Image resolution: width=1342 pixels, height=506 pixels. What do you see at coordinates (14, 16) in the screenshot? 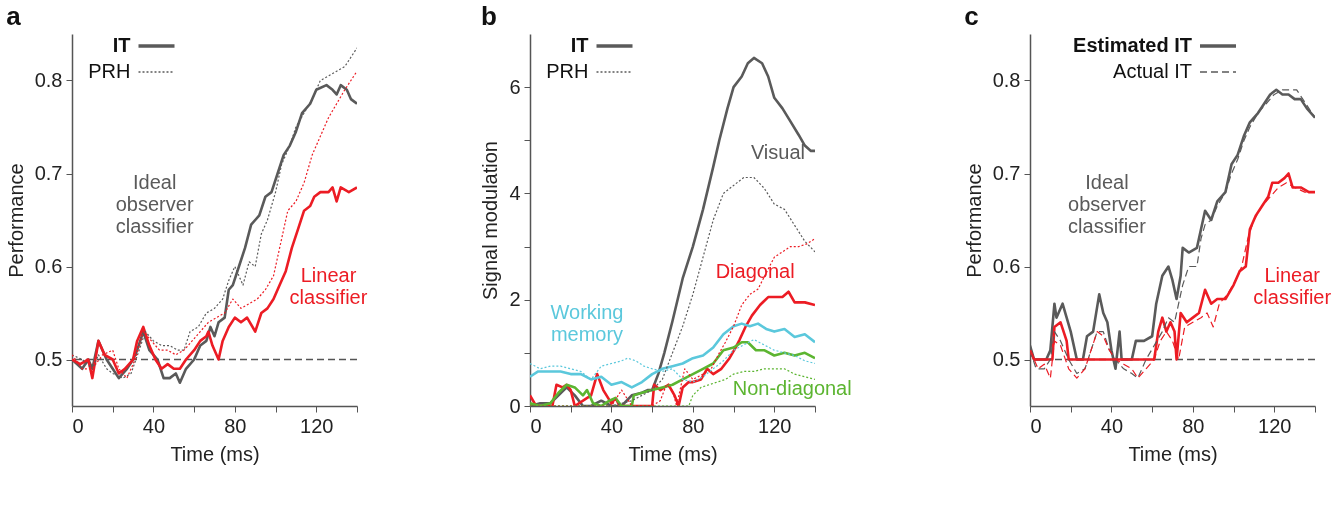
I see `chart-title: a` at bounding box center [14, 16].